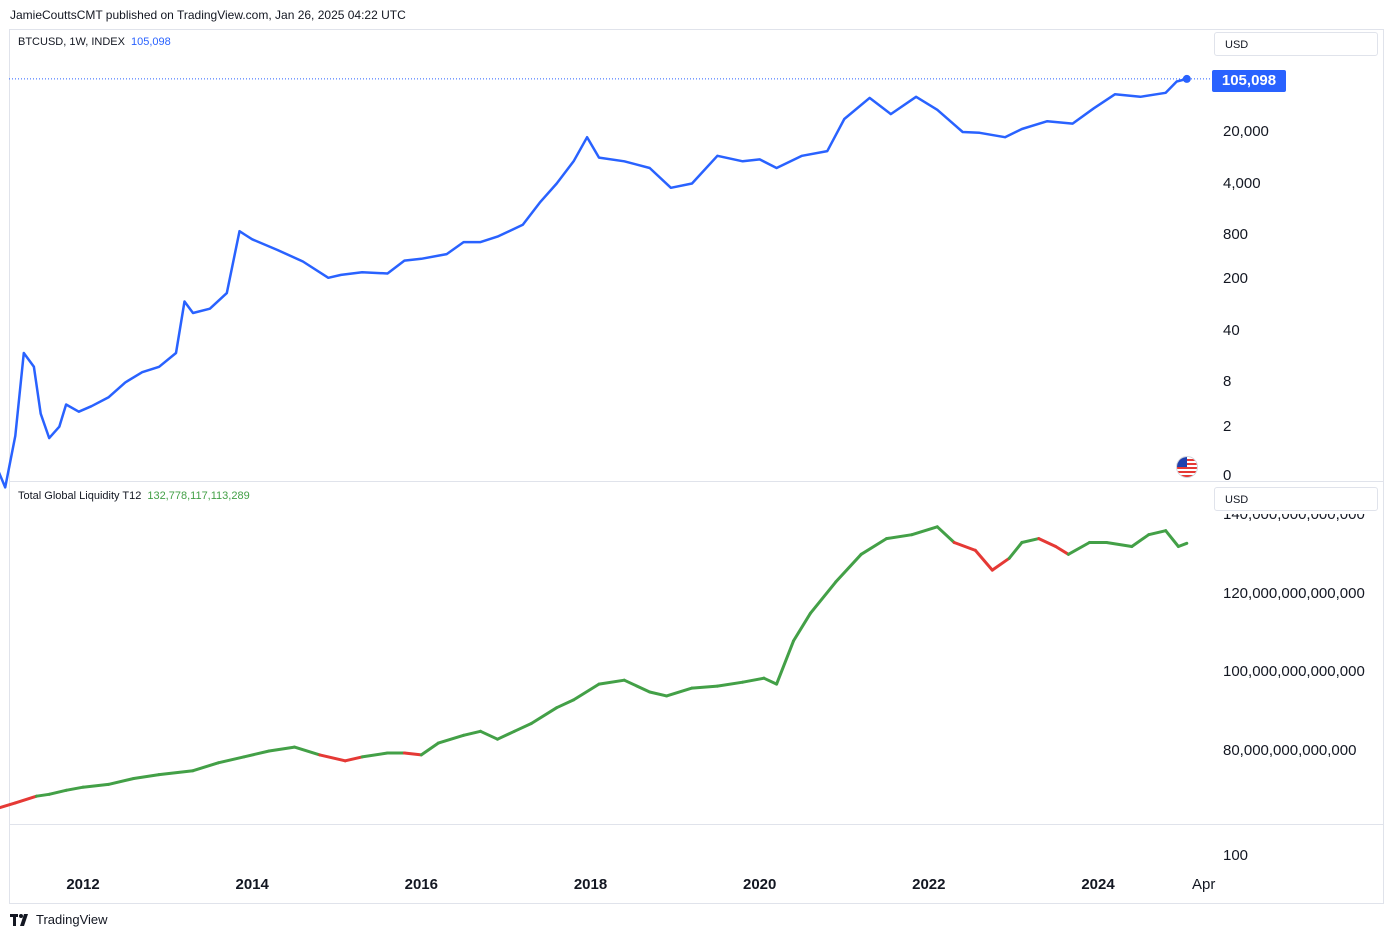  What do you see at coordinates (421, 884) in the screenshot?
I see `time-axis-tick-label: 2016` at bounding box center [421, 884].